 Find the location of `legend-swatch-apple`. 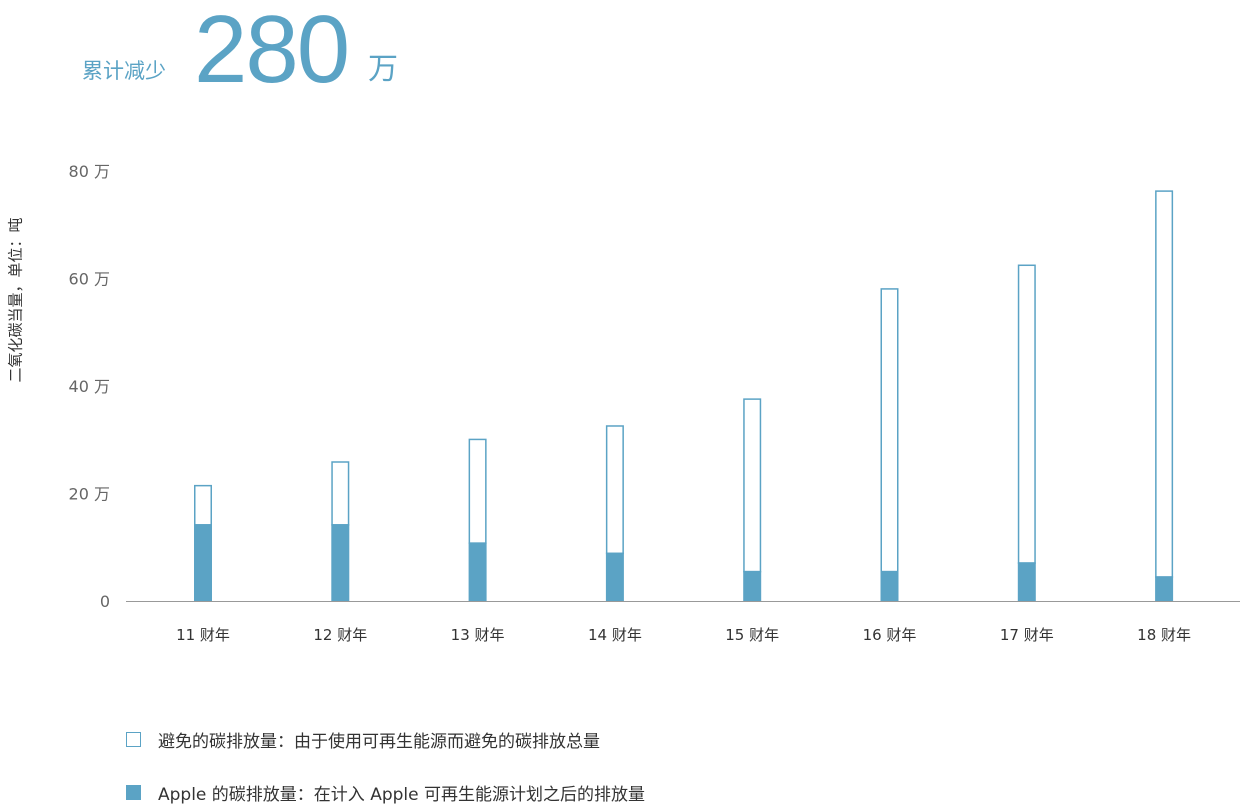

legend-swatch-apple is located at coordinates (133, 792).